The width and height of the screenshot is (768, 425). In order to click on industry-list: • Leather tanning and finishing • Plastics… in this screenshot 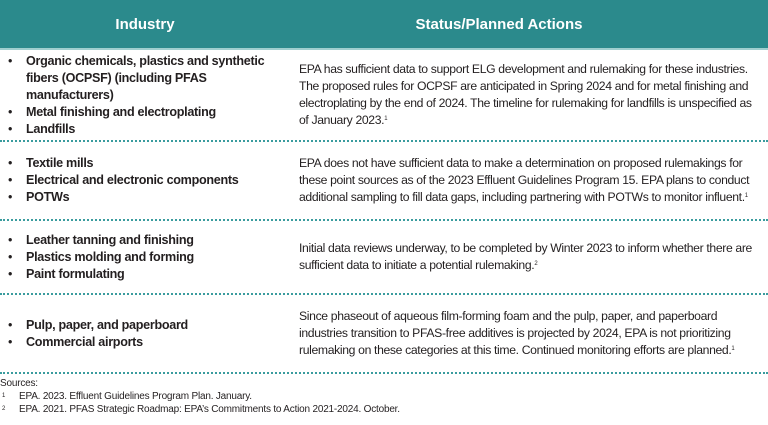, I will do `click(145, 257)`.